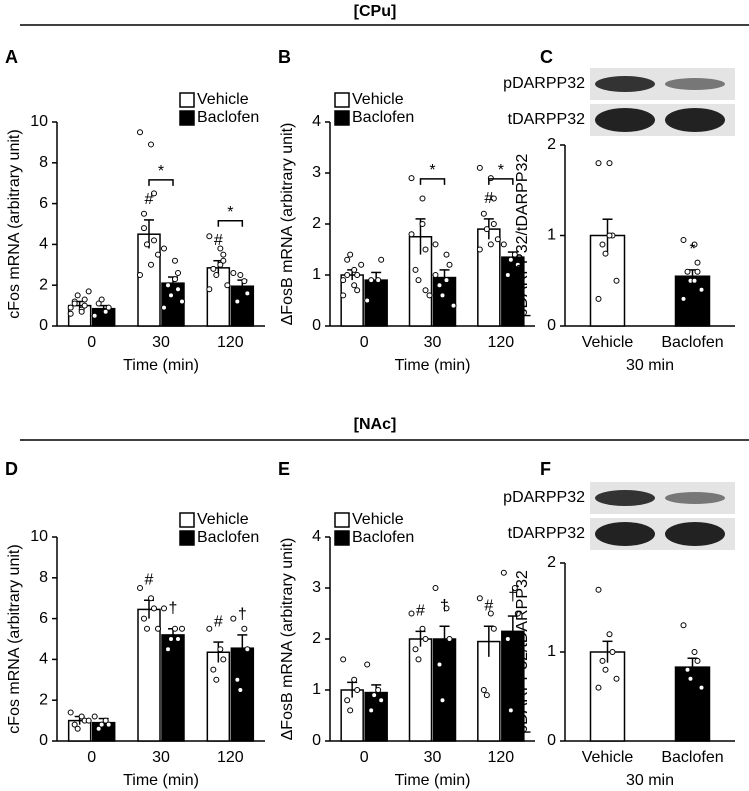  Describe the element at coordinates (544, 83) in the screenshot. I see `blot-label: pDARPP32` at that location.